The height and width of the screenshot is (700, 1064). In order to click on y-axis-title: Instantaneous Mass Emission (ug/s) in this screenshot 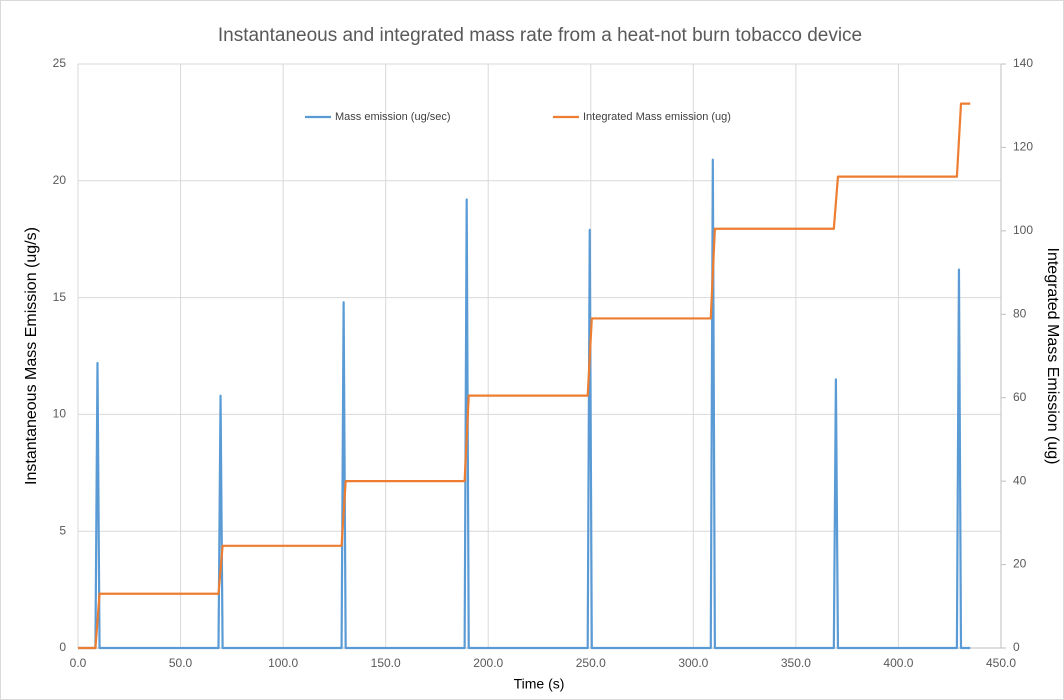, I will do `click(31, 356)`.